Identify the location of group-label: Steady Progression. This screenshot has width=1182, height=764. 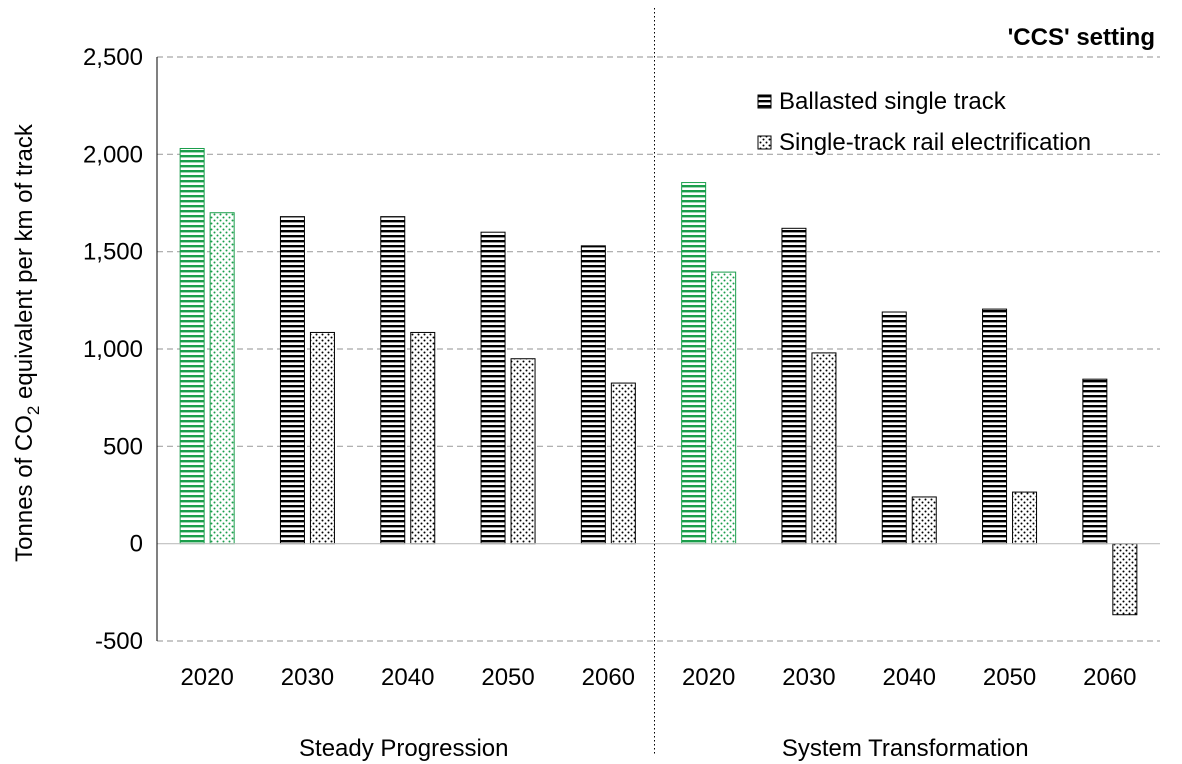
(403, 748).